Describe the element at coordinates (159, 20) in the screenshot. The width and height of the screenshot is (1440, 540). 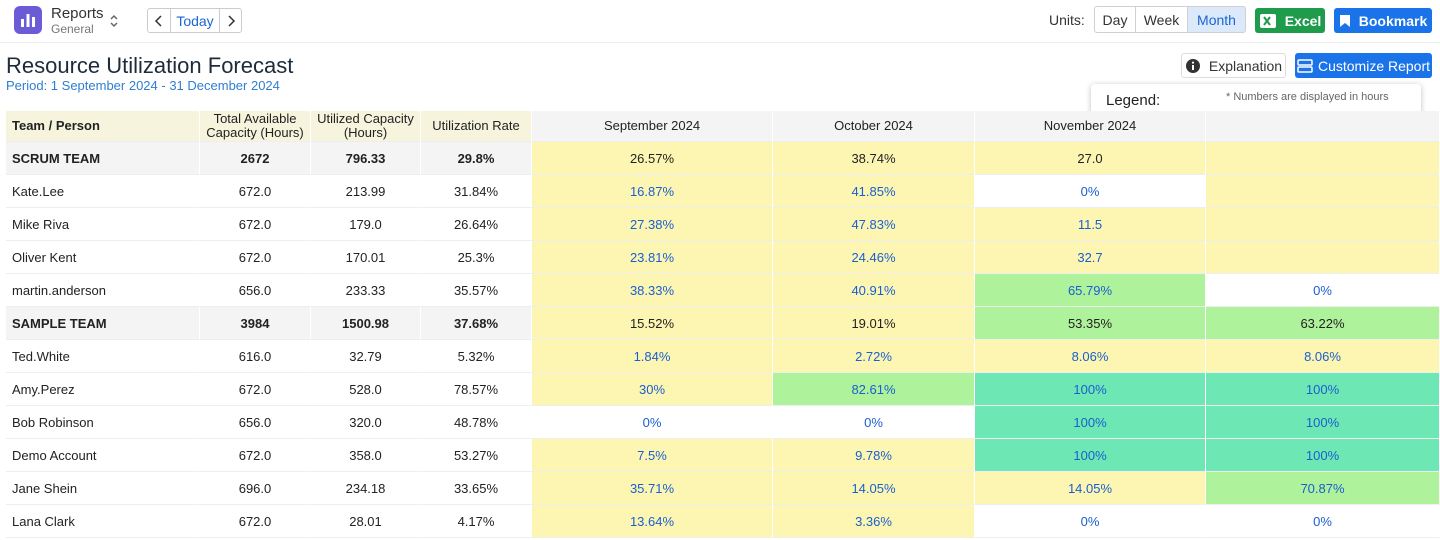
I see `prev-button` at that location.